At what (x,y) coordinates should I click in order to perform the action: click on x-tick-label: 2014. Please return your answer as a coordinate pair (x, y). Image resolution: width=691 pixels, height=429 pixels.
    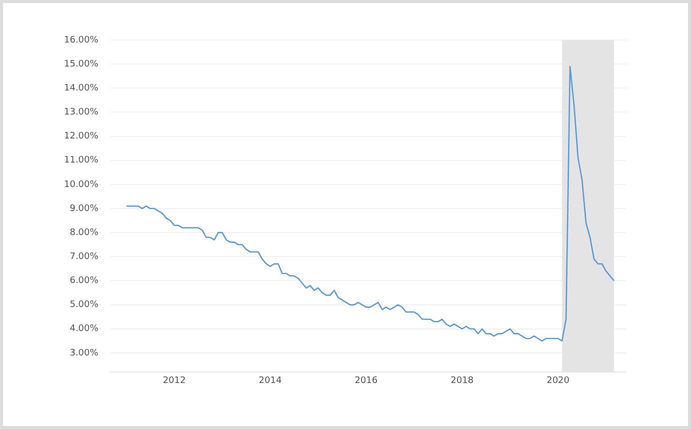
    Looking at the image, I should click on (270, 381).